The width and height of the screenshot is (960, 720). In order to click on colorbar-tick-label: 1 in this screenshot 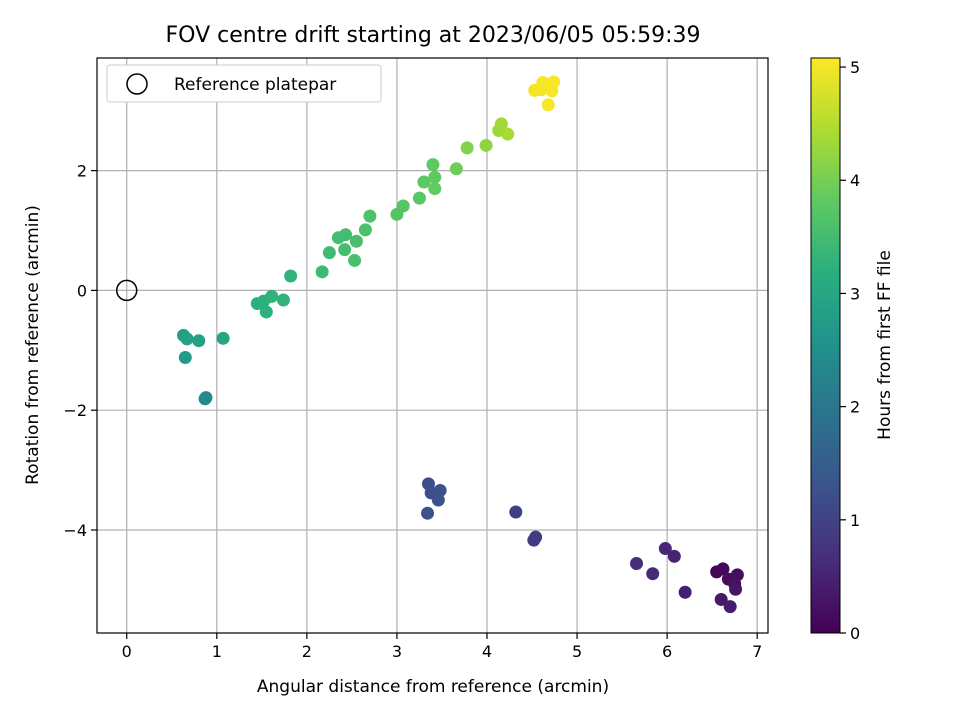, I will do `click(855, 520)`.